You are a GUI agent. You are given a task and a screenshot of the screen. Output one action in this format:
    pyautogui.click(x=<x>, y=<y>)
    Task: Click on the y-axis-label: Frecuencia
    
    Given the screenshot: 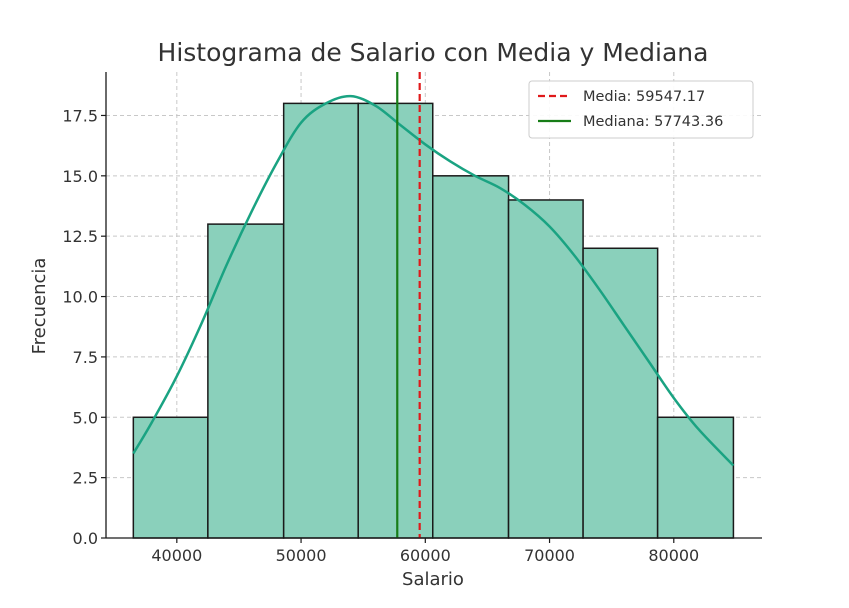 What is the action you would take?
    pyautogui.click(x=39, y=306)
    